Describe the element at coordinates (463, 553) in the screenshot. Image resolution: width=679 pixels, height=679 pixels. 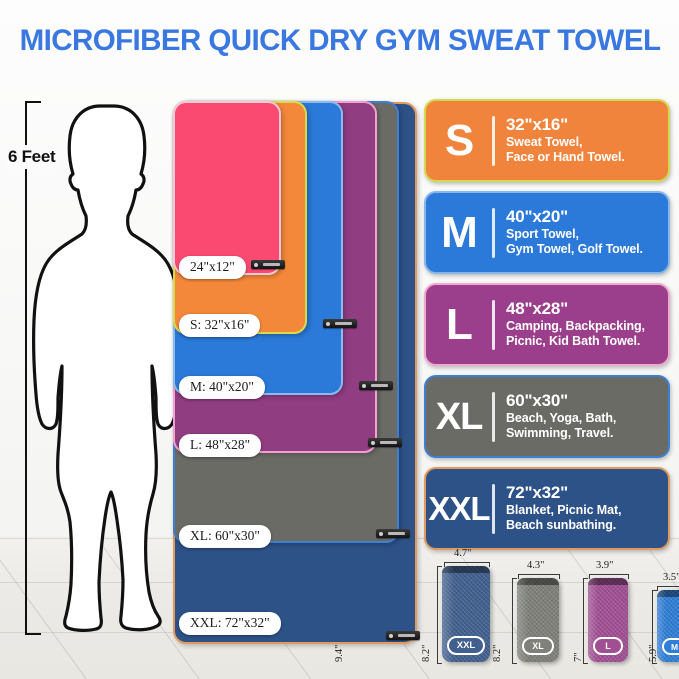
I see `pouch-width-xxl: 4.7"` at that location.